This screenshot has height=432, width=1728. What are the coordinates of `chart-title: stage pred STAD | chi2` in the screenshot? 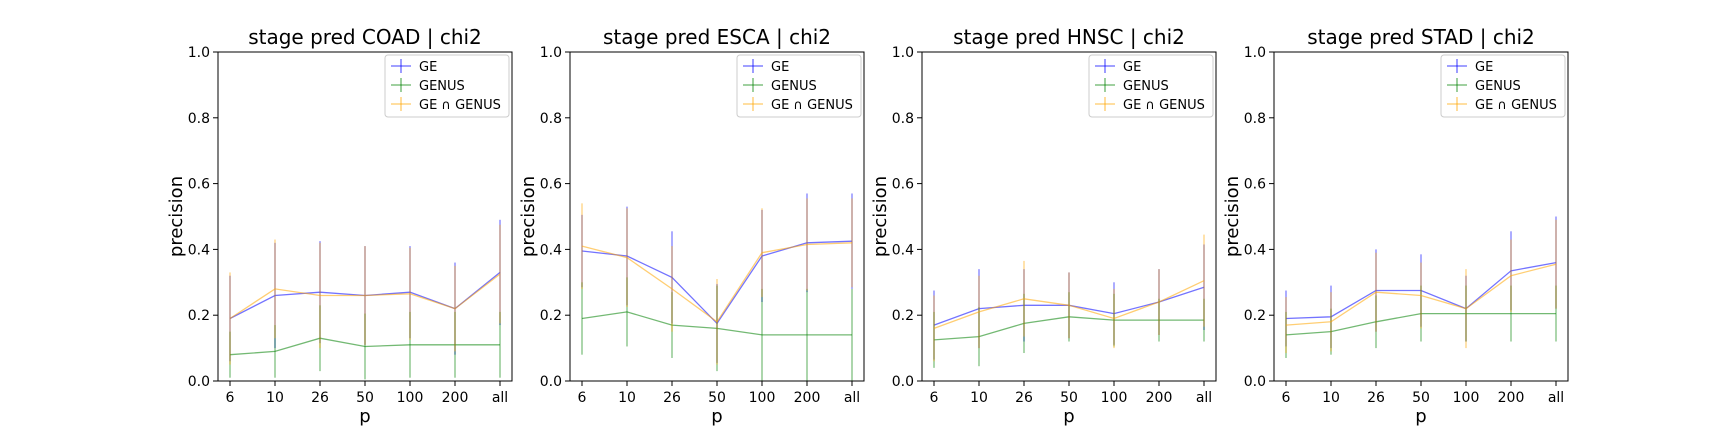 It's located at (1421, 37).